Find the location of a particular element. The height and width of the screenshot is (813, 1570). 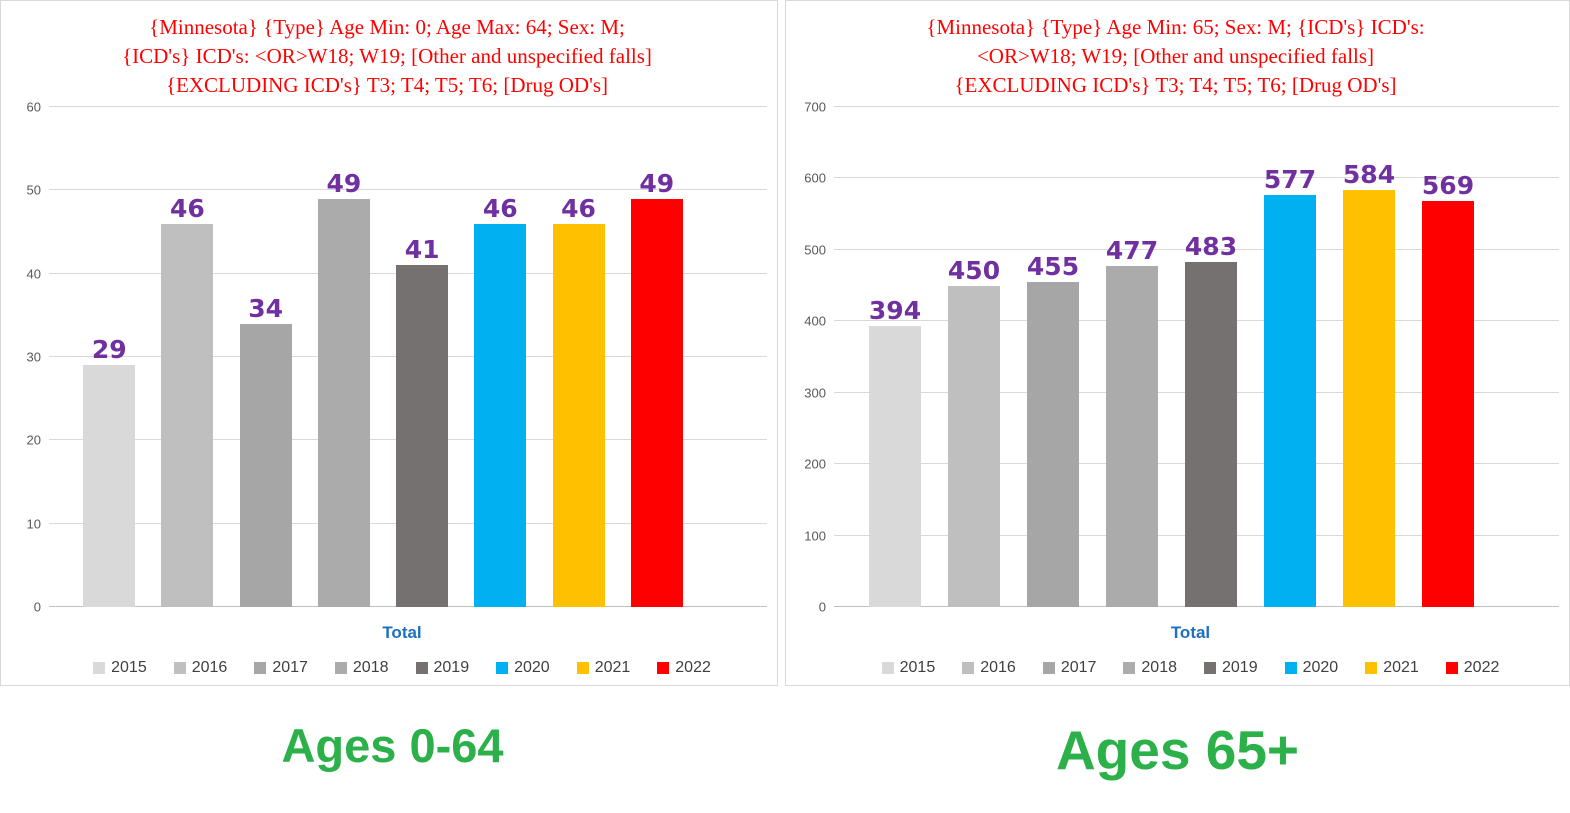

y-tick-label: 10 is located at coordinates (33, 524).